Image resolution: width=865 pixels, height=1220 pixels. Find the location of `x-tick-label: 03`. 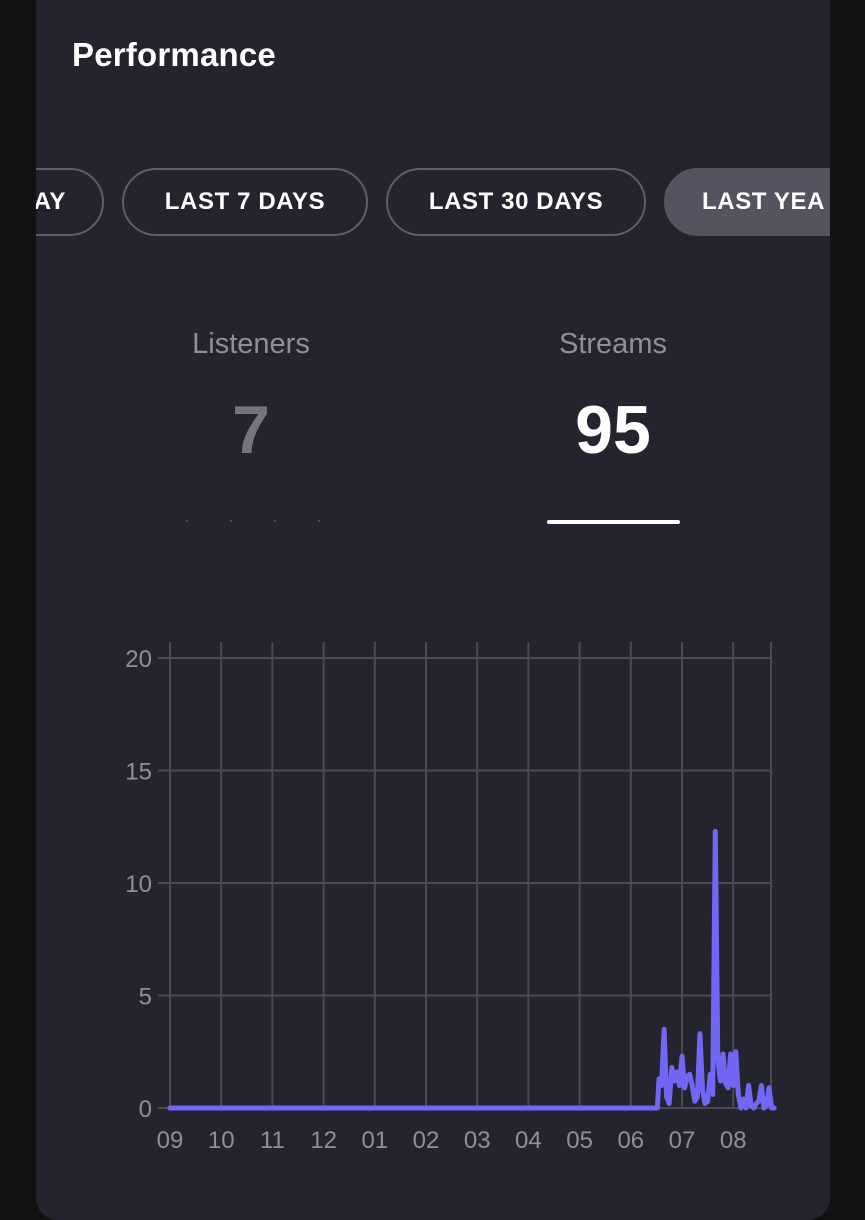

x-tick-label: 03 is located at coordinates (477, 1140).